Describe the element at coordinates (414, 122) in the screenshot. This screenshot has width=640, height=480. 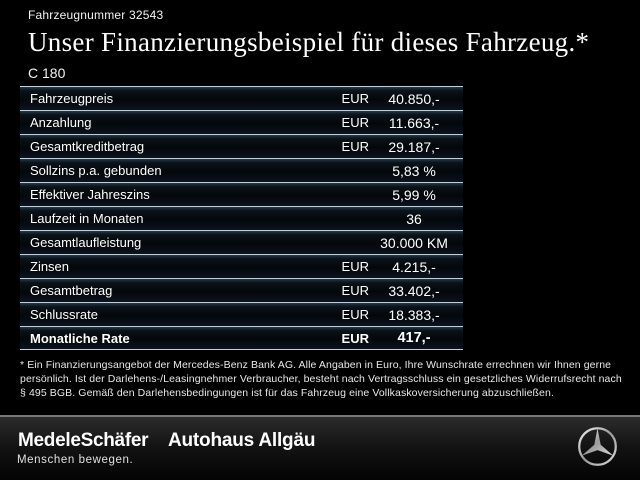
I see `row-value: 11.663,-` at that location.